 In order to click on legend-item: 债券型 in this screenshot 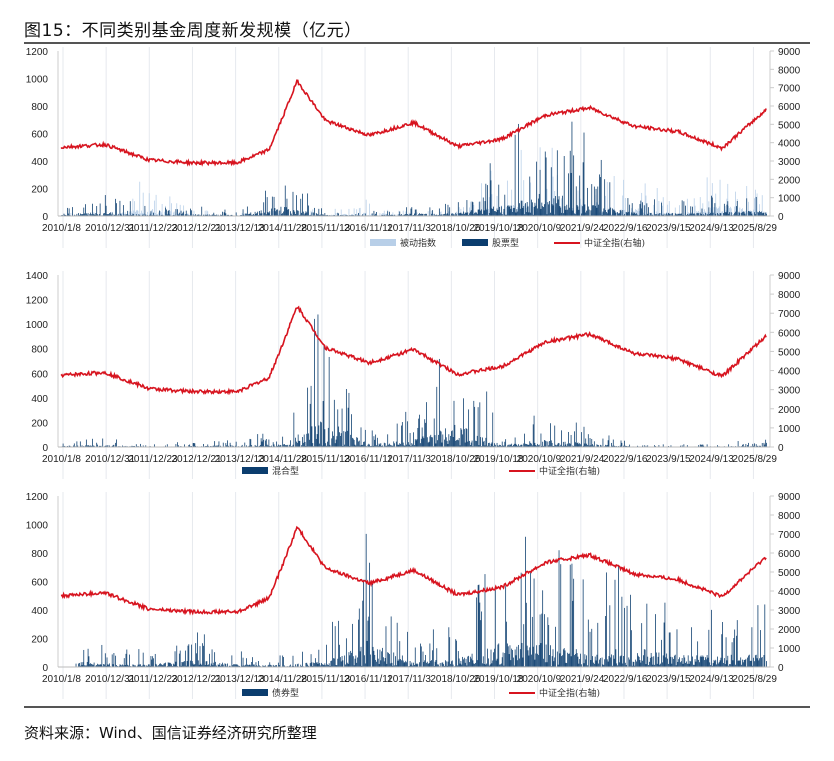, I will do `click(270, 693)`.